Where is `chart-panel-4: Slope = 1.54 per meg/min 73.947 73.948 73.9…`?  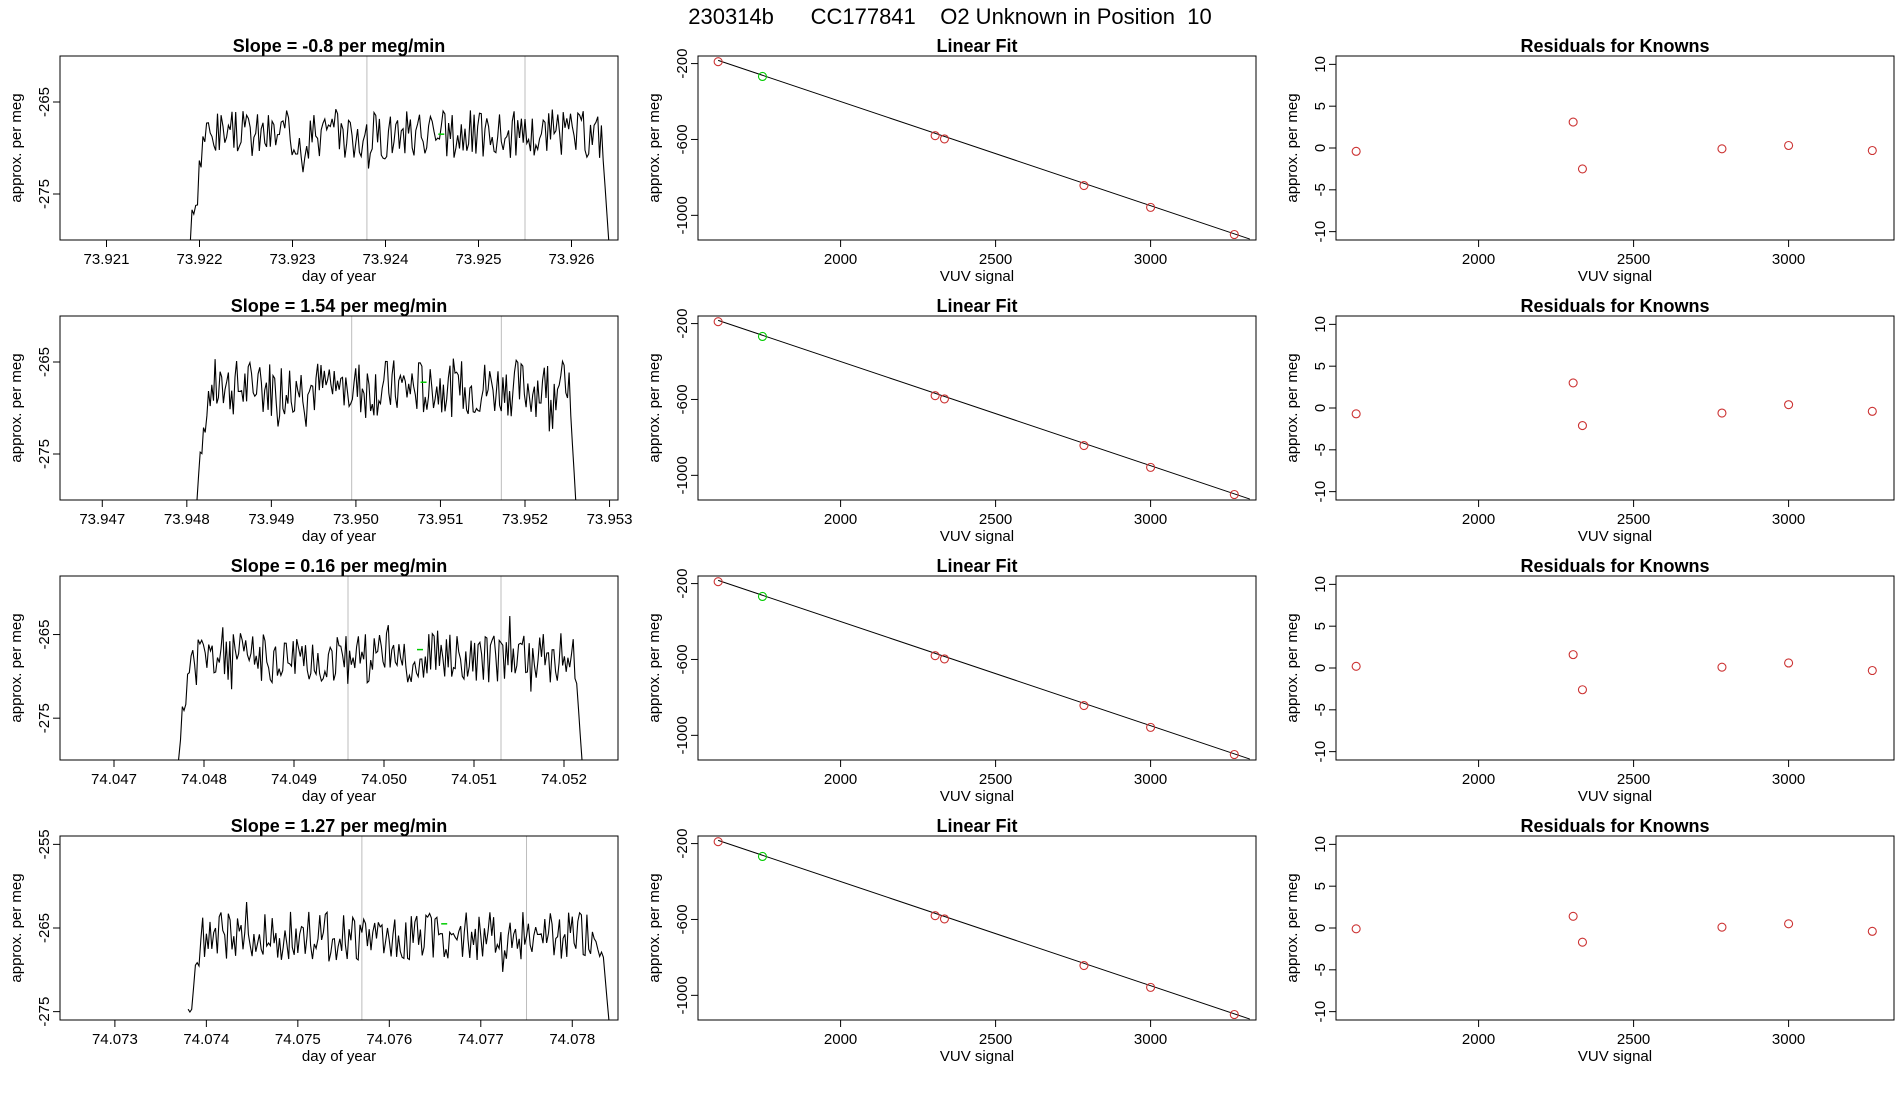
chart-panel-4: Slope = 1.54 per meg/min 73.947 73.948 73.9… is located at coordinates (320, 420).